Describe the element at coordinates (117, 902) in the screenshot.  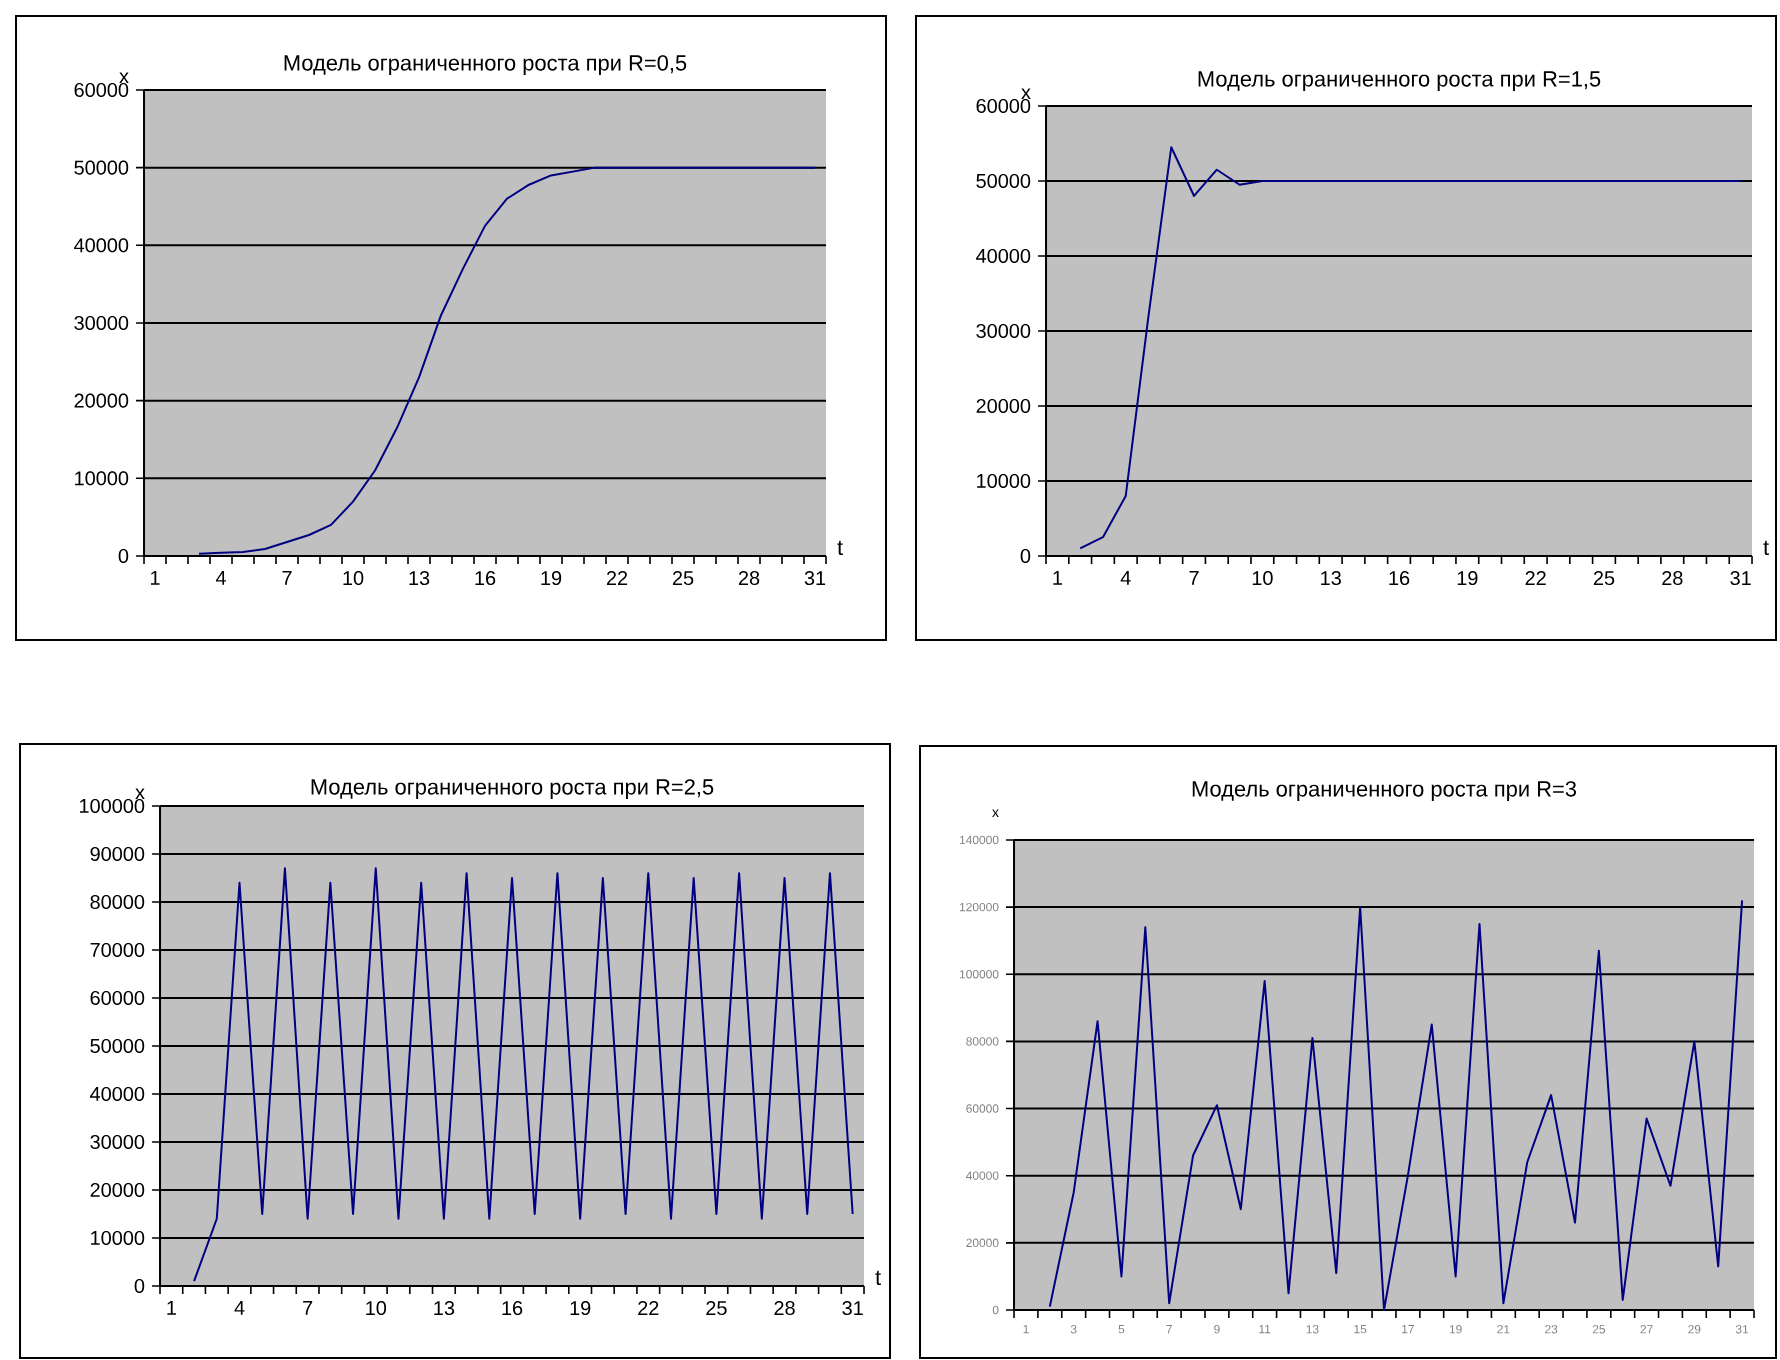
I see `y-tick-label: 80000` at that location.